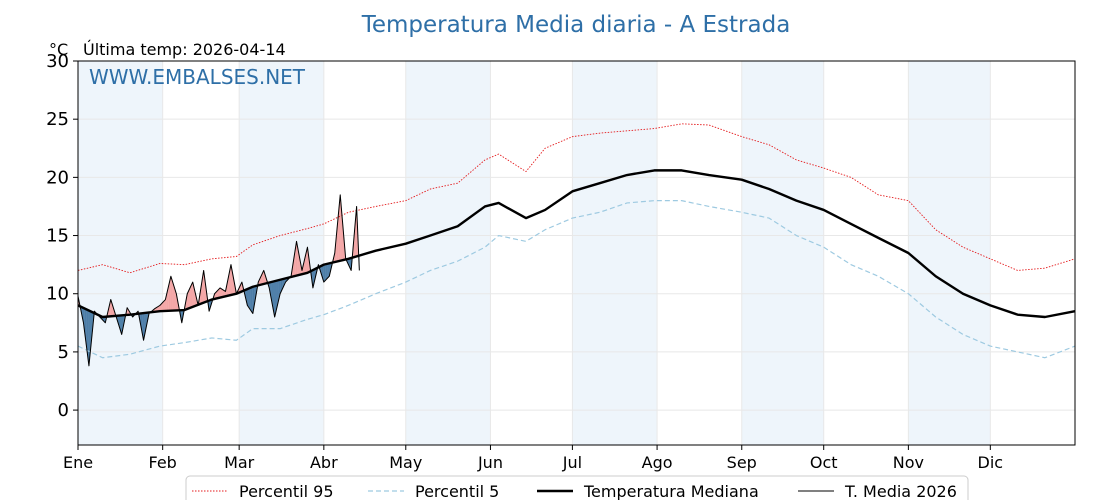  Describe the element at coordinates (78, 462) in the screenshot. I see `x-tick-label: Ene` at that location.